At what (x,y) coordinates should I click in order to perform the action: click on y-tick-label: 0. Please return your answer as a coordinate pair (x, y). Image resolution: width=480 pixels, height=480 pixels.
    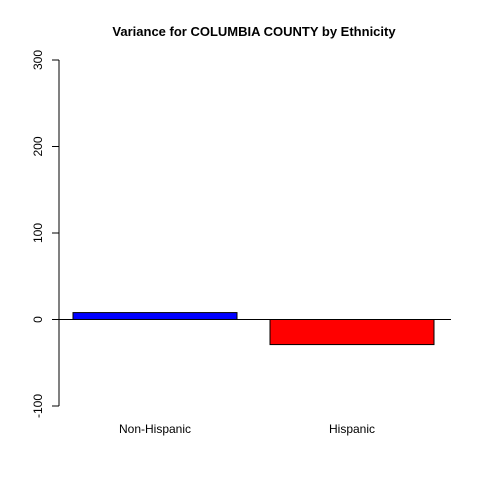
    Looking at the image, I should click on (38, 319).